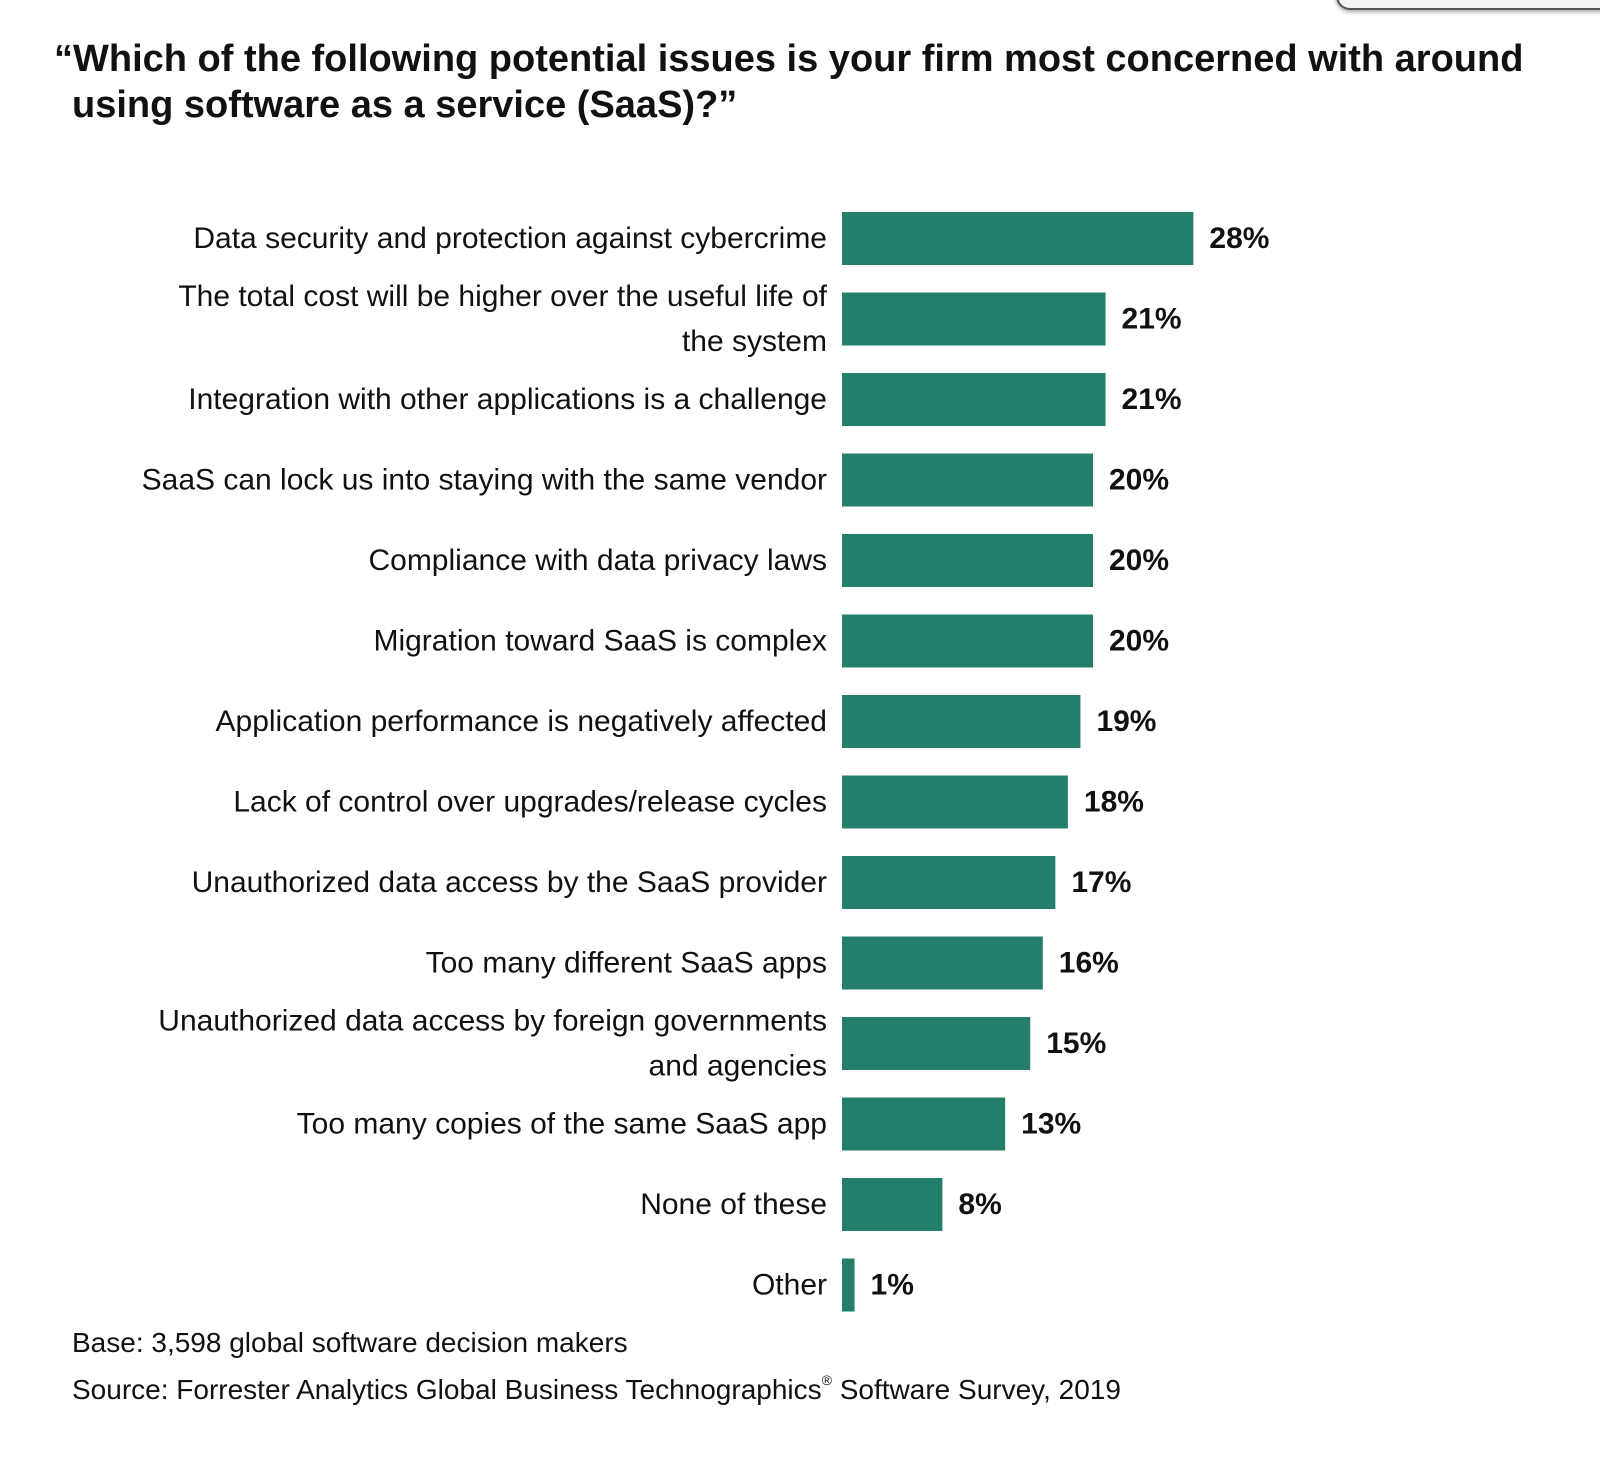 This screenshot has width=1600, height=1466. Describe the element at coordinates (597, 560) in the screenshot. I see `category-label: Compliance with data privacy laws` at that location.